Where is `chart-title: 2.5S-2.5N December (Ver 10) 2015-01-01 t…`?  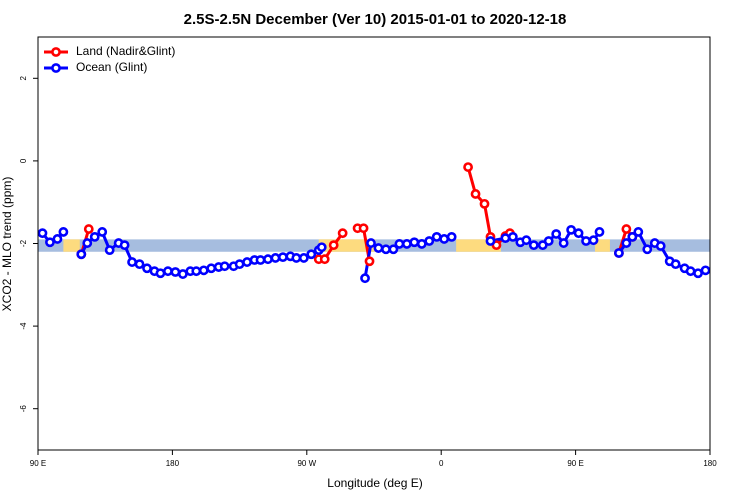
chart-title: 2.5S-2.5N December (Ver 10) 2015-01-01 t… is located at coordinates (375, 19).